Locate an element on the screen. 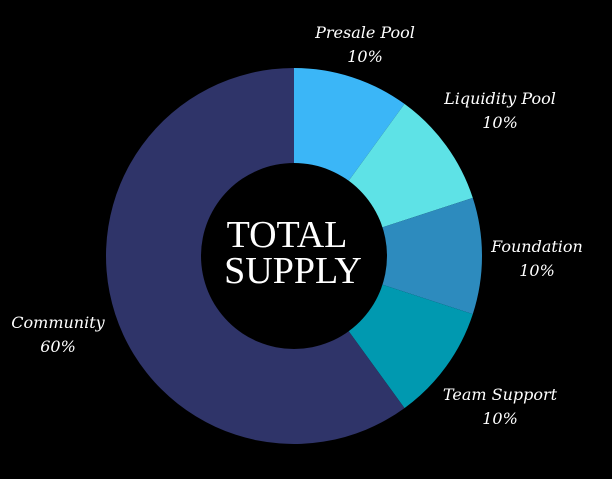 The image size is (612, 479). slice-label-team-support: Team Support is located at coordinates (500, 394).